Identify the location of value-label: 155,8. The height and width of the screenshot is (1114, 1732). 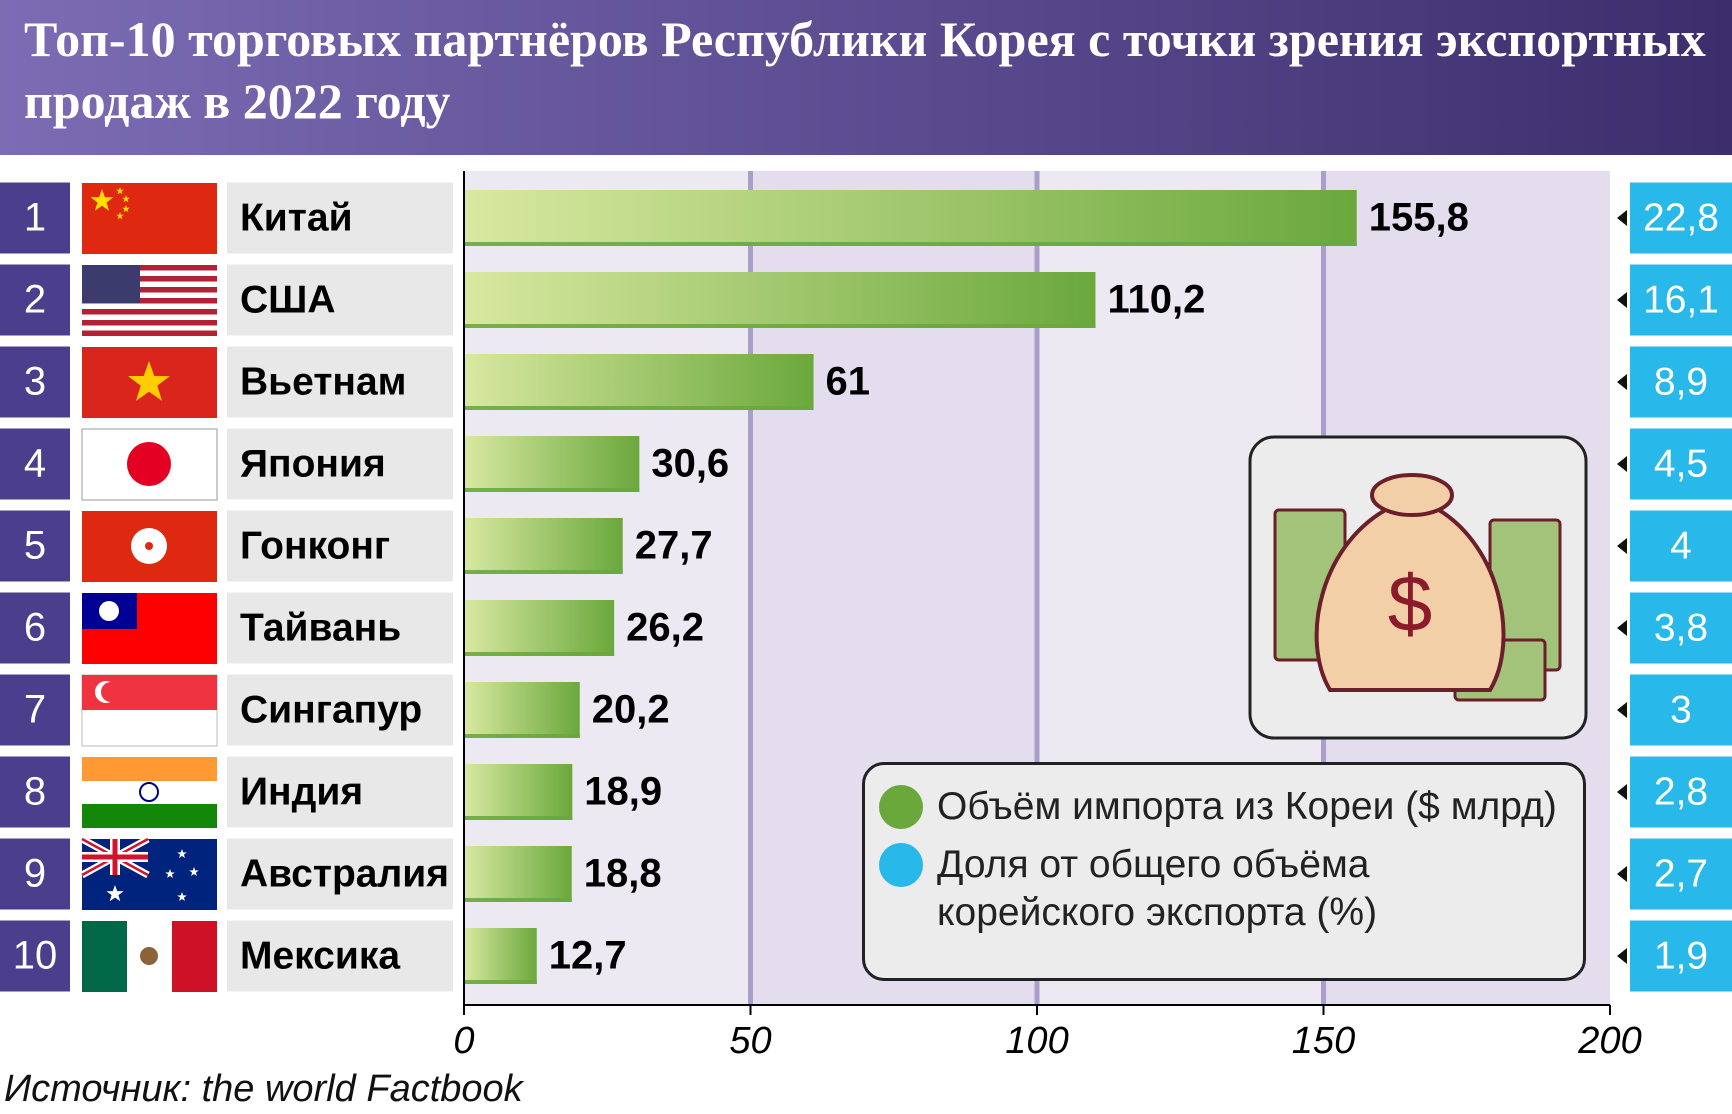
(1419, 218).